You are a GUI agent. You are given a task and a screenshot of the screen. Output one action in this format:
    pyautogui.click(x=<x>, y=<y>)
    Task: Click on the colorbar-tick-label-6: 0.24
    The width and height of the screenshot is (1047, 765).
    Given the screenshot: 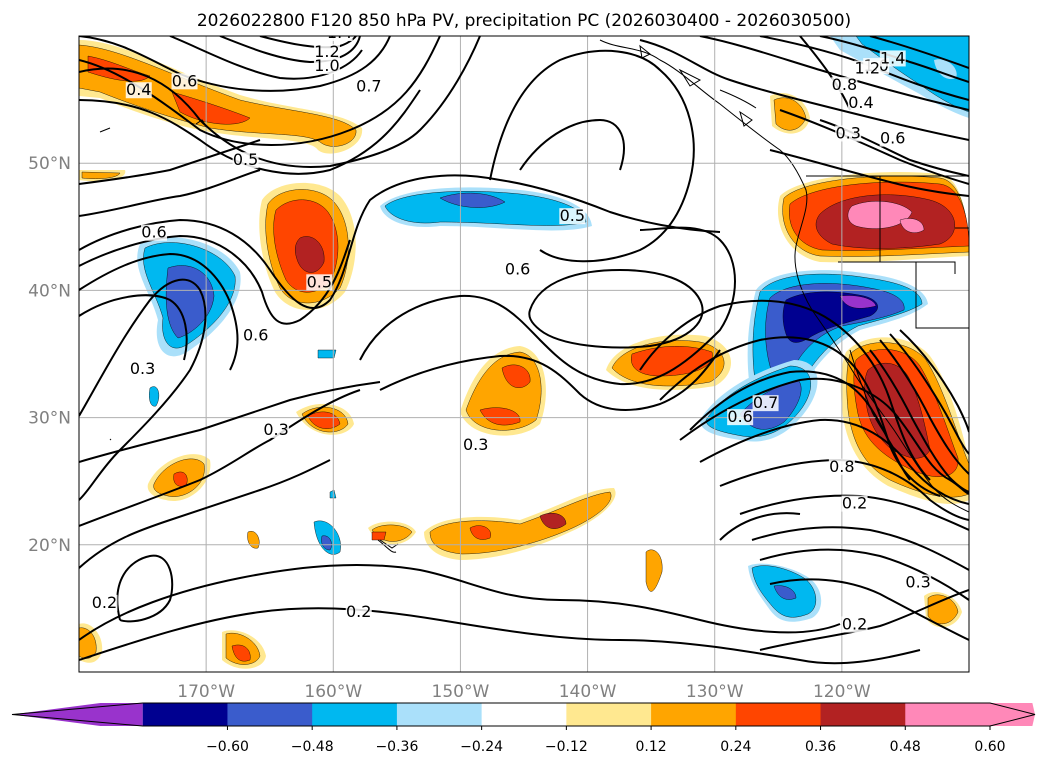 What is the action you would take?
    pyautogui.click(x=735, y=747)
    